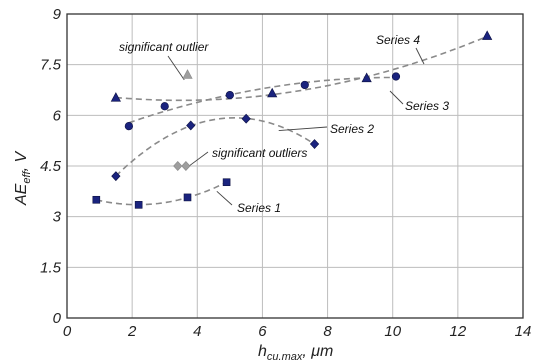 The image size is (538, 364). Describe the element at coordinates (285, 357) in the screenshot. I see `x-axis-title-subscript: cu.max` at that location.